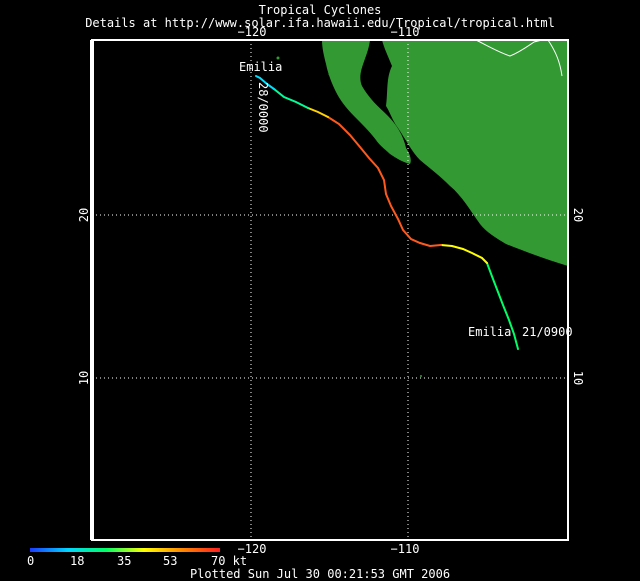  I want to click on legend-tick: 53, so click(170, 561).